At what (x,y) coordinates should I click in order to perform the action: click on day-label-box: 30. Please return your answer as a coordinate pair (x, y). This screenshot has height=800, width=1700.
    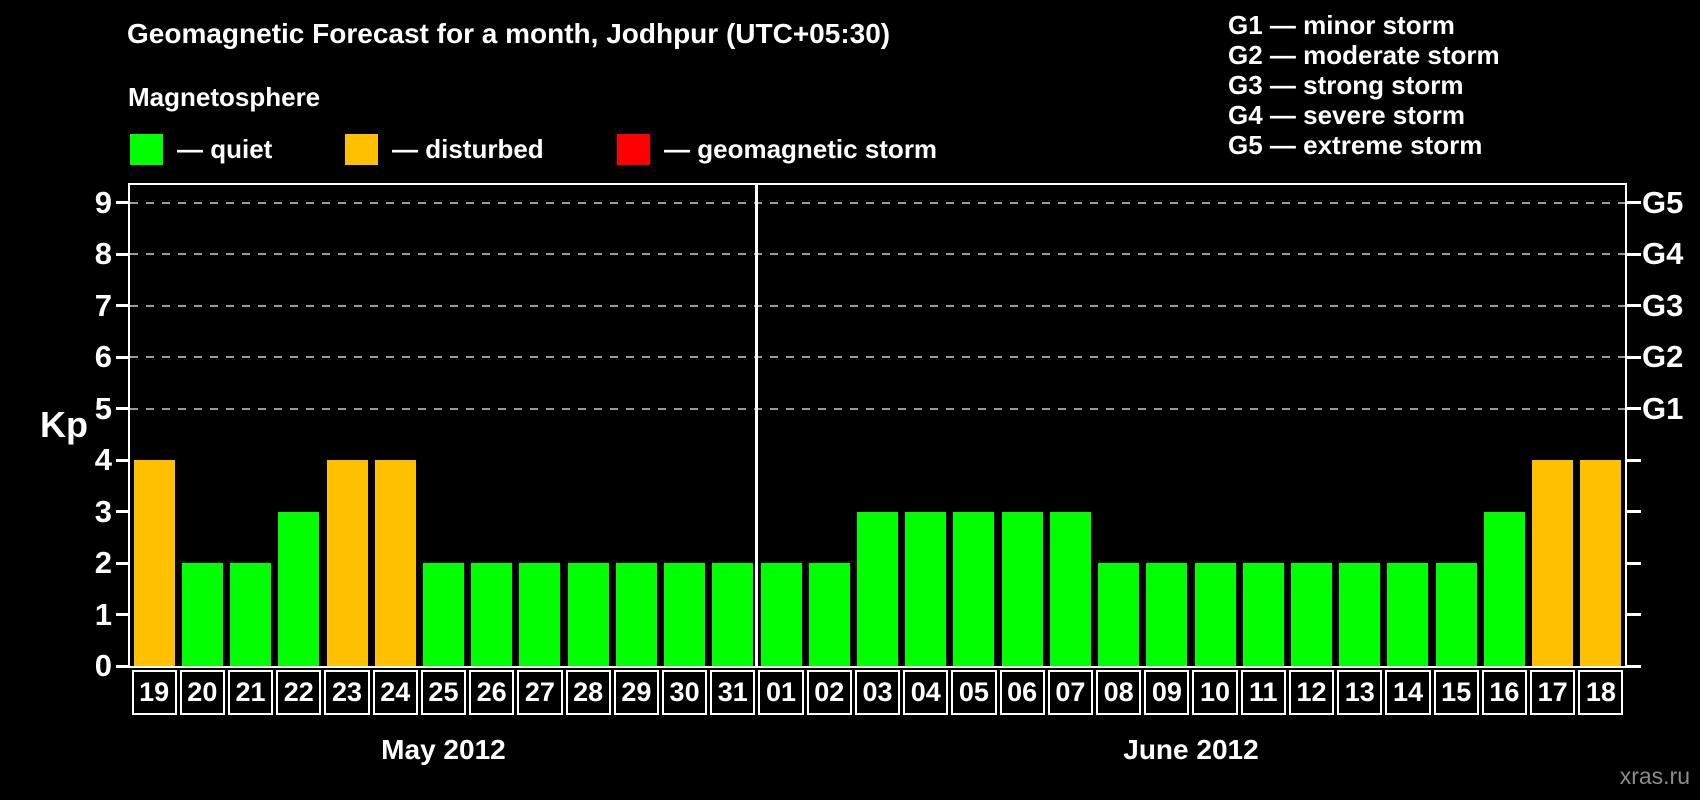
    Looking at the image, I should click on (684, 692).